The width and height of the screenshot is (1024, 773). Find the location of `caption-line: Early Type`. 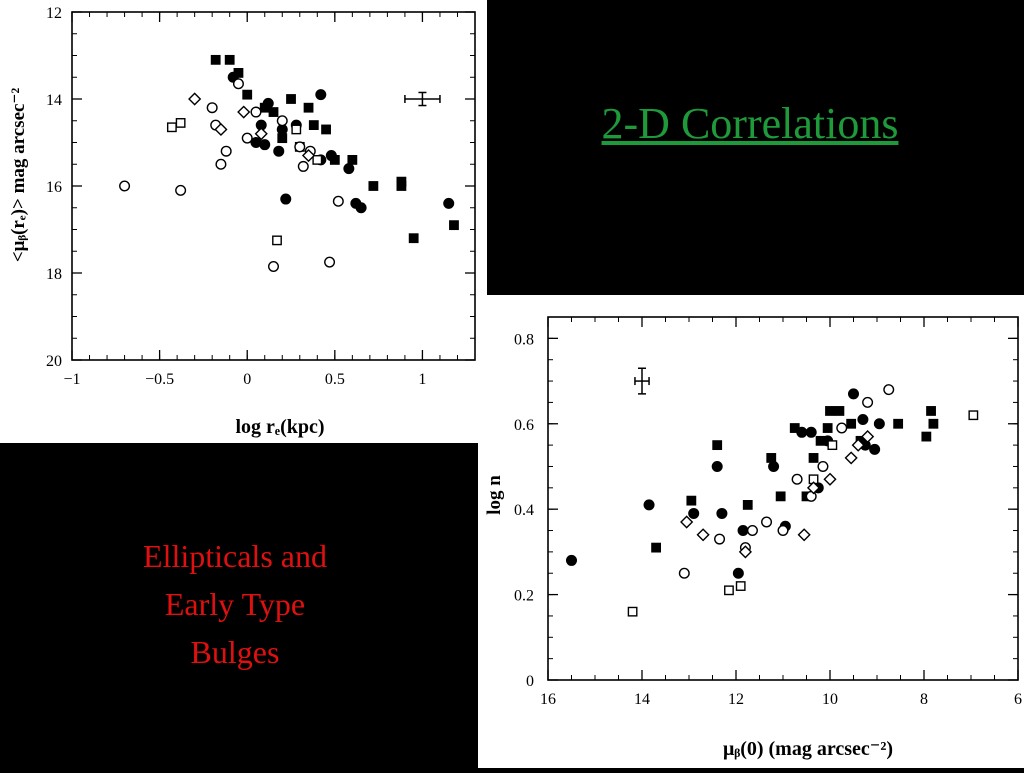

caption-line: Early Type is located at coordinates (235, 604).